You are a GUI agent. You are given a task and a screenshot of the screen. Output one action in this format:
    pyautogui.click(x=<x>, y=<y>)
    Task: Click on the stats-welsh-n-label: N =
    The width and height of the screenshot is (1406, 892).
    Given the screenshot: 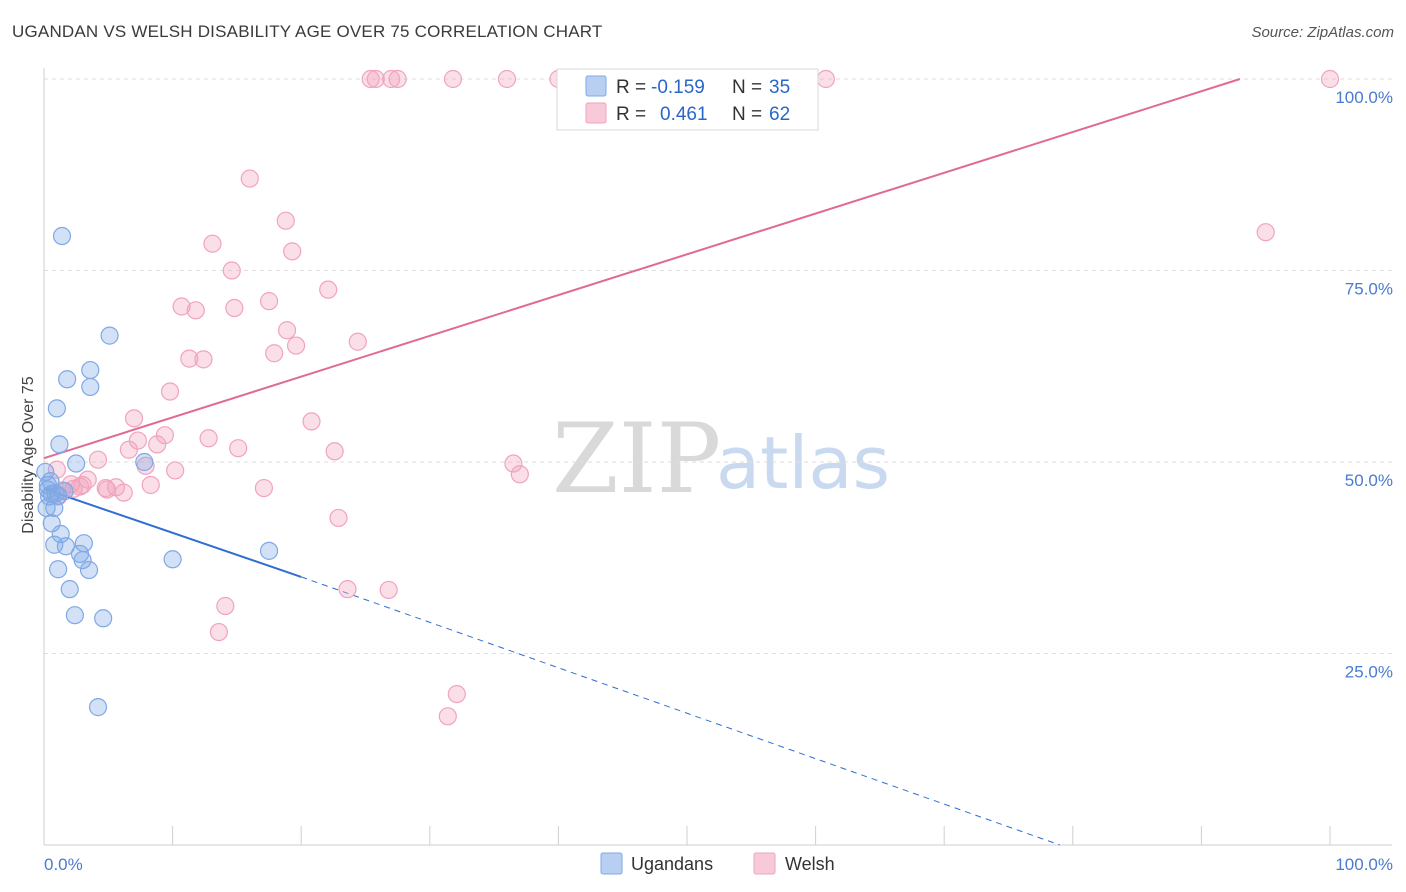 What is the action you would take?
    pyautogui.click(x=747, y=114)
    